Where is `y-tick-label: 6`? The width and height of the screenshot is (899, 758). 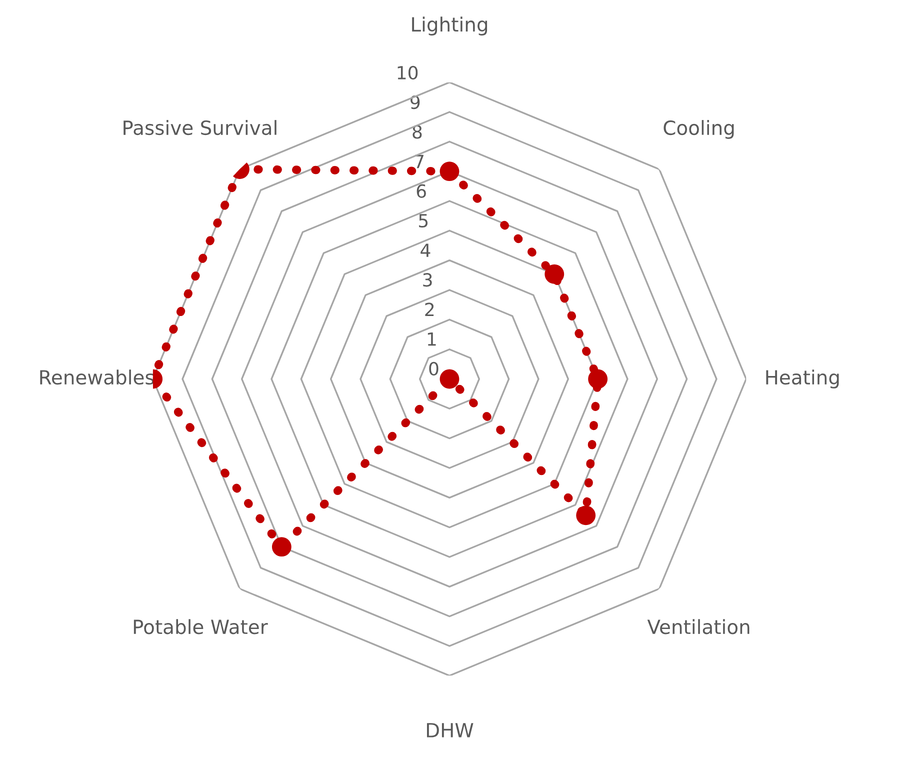 y-tick-label: 6 is located at coordinates (421, 191).